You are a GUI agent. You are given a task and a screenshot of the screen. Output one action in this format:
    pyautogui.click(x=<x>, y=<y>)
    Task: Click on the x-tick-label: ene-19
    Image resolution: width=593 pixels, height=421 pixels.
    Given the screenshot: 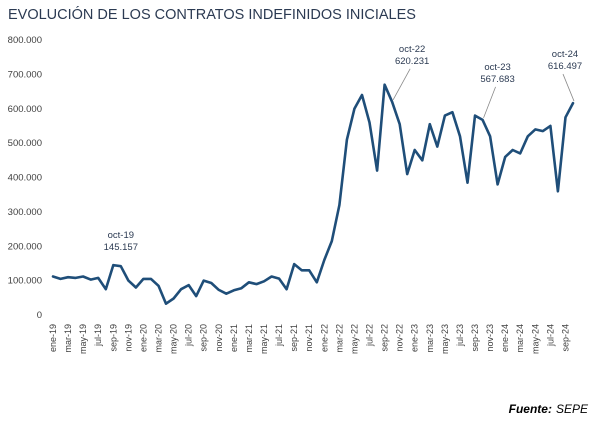 What is the action you would take?
    pyautogui.click(x=53, y=338)
    